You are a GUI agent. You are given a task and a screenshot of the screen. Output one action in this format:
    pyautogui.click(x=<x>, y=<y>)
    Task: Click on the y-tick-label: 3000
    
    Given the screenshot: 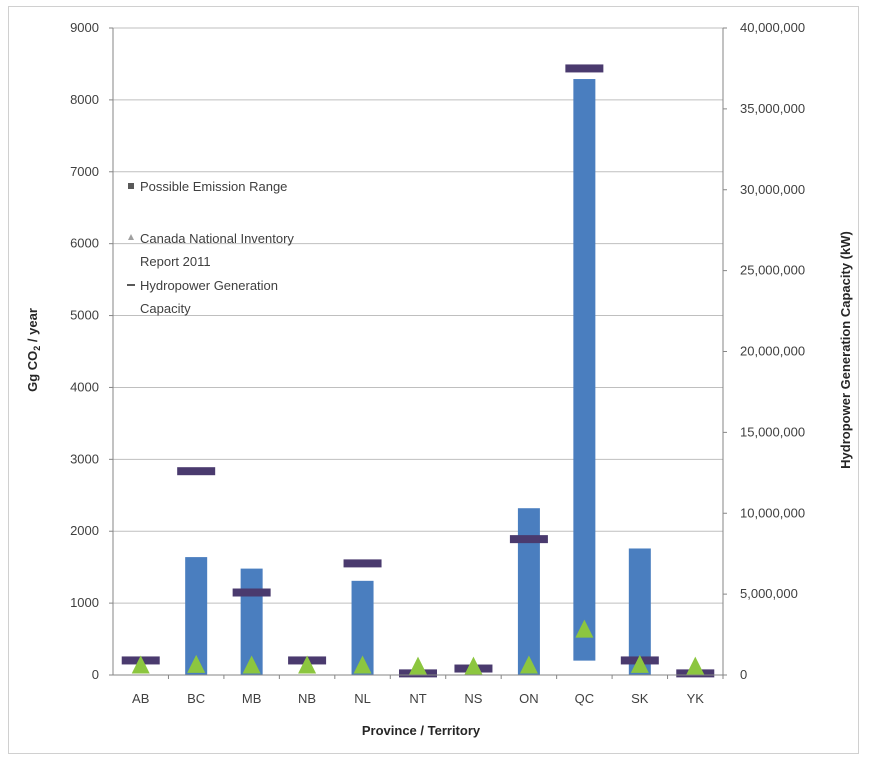 What is the action you would take?
    pyautogui.click(x=84, y=458)
    